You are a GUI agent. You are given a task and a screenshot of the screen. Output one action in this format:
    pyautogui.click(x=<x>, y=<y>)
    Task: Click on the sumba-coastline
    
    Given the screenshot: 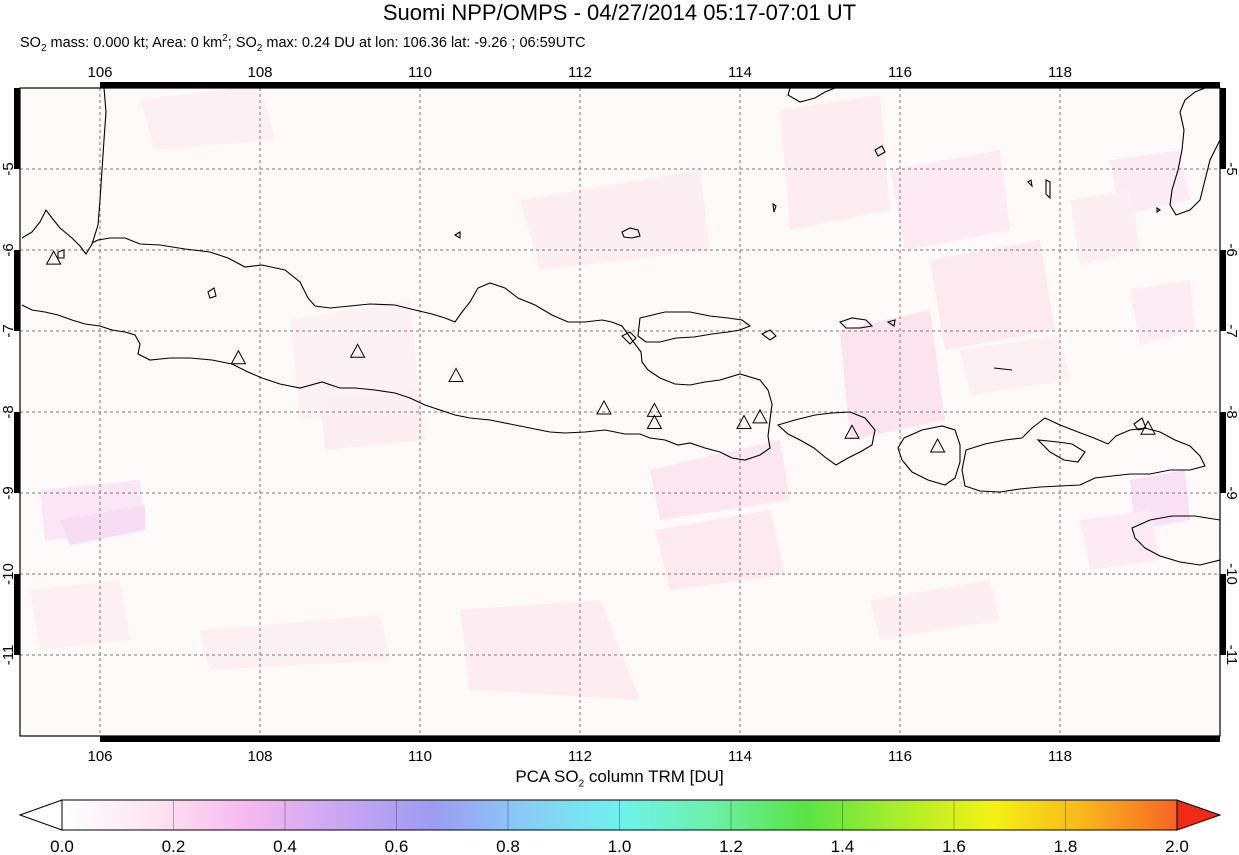 What is the action you would take?
    pyautogui.click(x=1175, y=540)
    